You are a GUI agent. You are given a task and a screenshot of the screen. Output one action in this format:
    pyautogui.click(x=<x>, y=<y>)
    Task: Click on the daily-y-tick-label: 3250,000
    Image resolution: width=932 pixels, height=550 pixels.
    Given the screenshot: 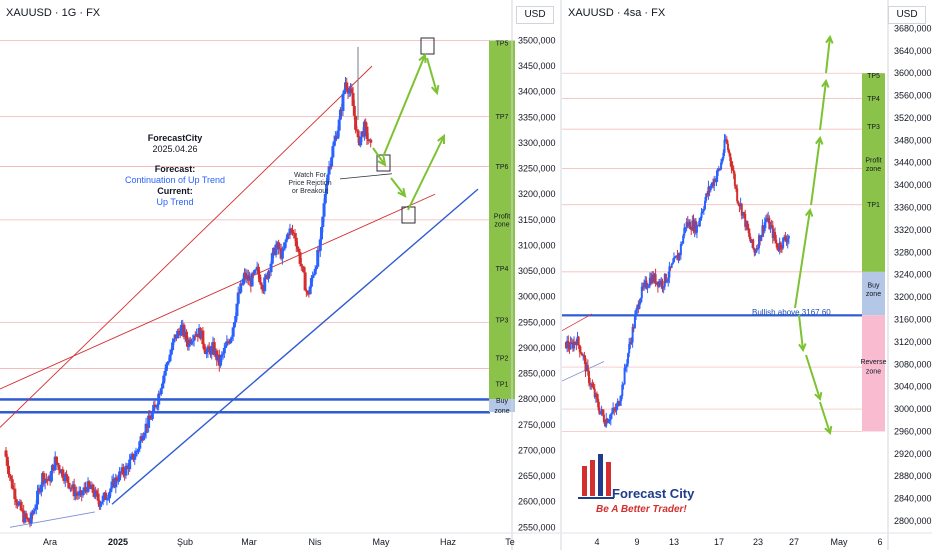 What is the action you would take?
    pyautogui.click(x=537, y=169)
    